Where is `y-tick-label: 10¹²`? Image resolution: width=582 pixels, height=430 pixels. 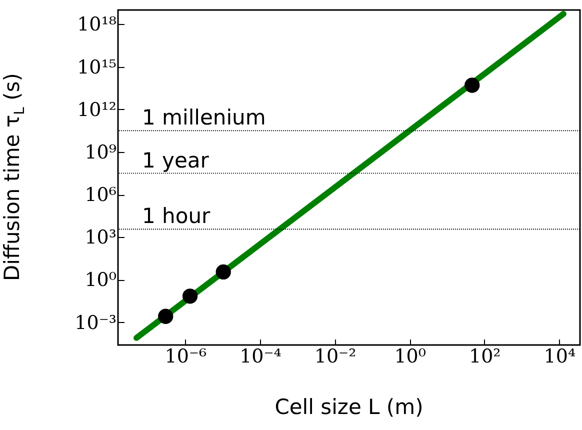 y-tick-label: 10¹² is located at coordinates (96, 109).